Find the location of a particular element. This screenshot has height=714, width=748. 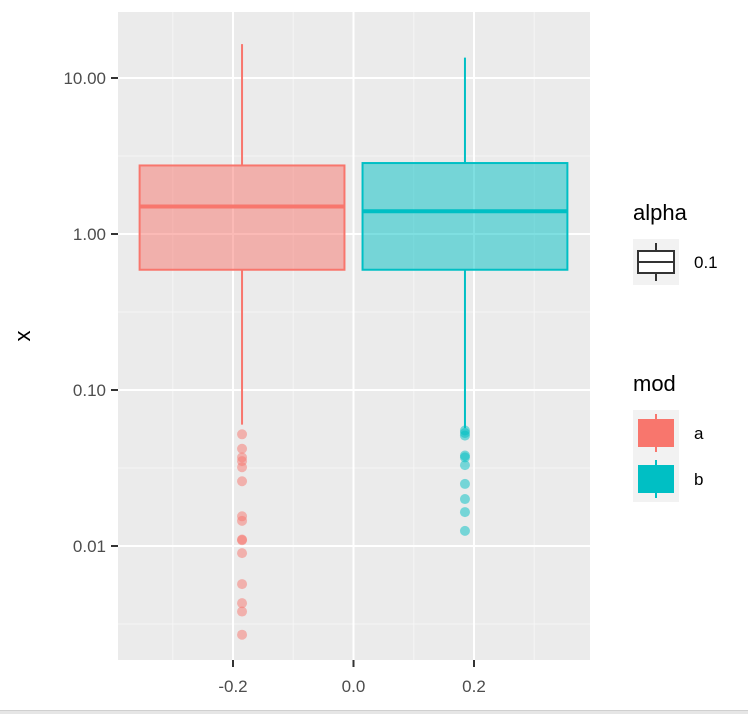

x-tick-label: -0.2 is located at coordinates (232, 686).